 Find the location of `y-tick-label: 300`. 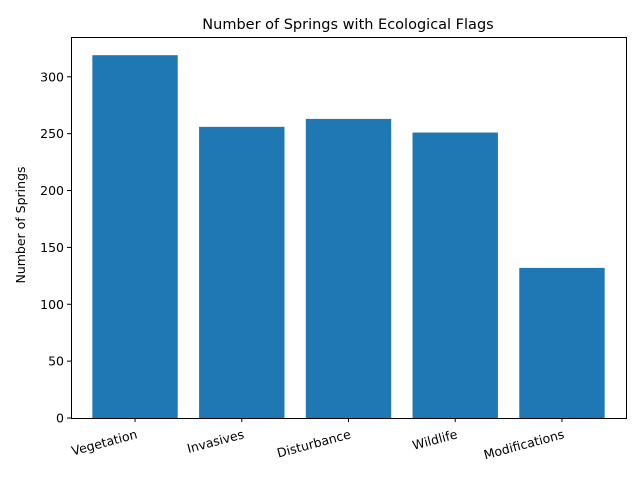

y-tick-label: 300 is located at coordinates (52, 76).